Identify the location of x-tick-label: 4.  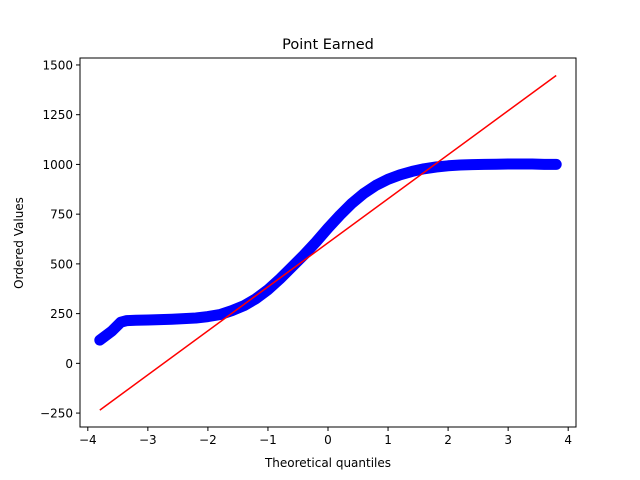
(568, 440).